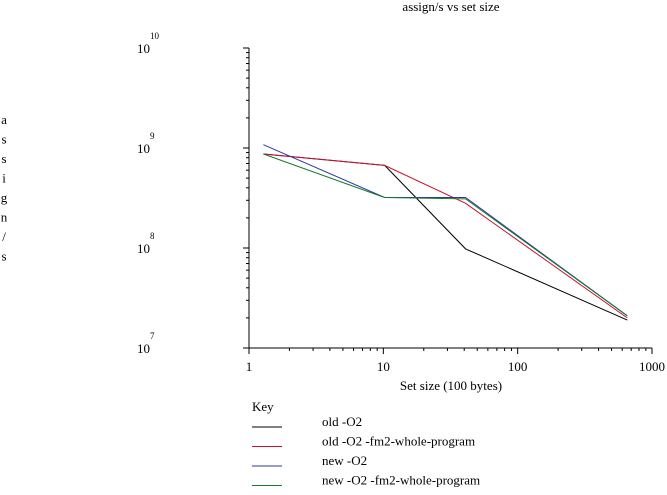  What do you see at coordinates (518, 366) in the screenshot?
I see `x-tick-label: 100` at bounding box center [518, 366].